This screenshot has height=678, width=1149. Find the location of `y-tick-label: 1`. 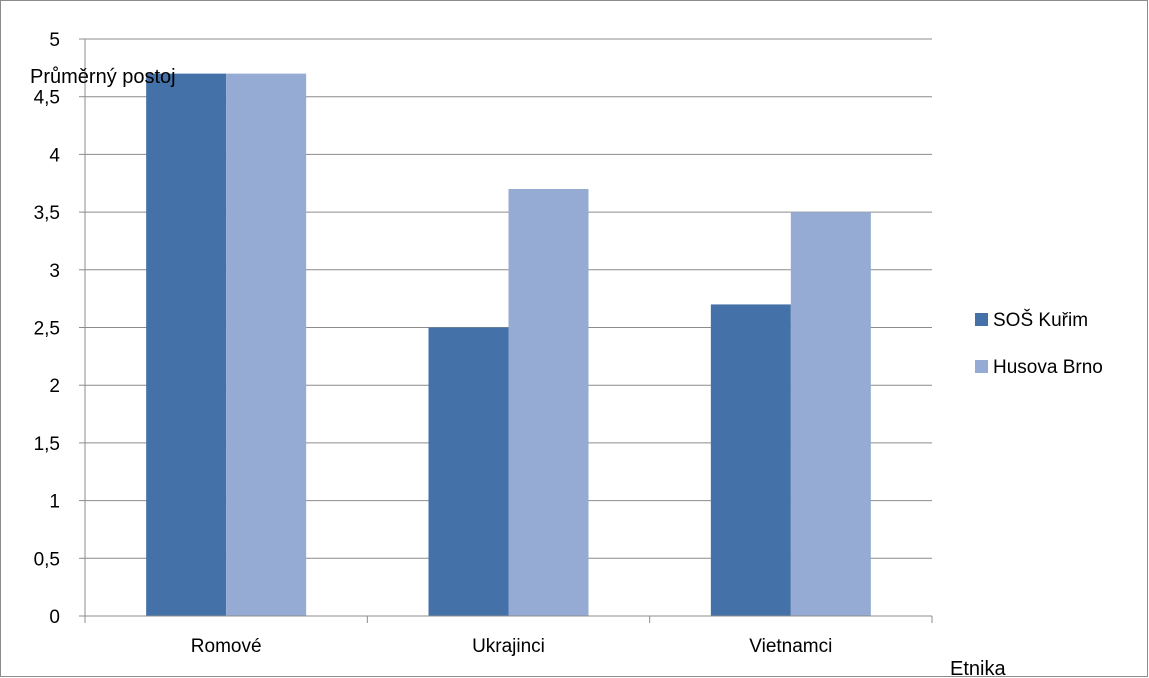

y-tick-label: 1 is located at coordinates (54, 502).